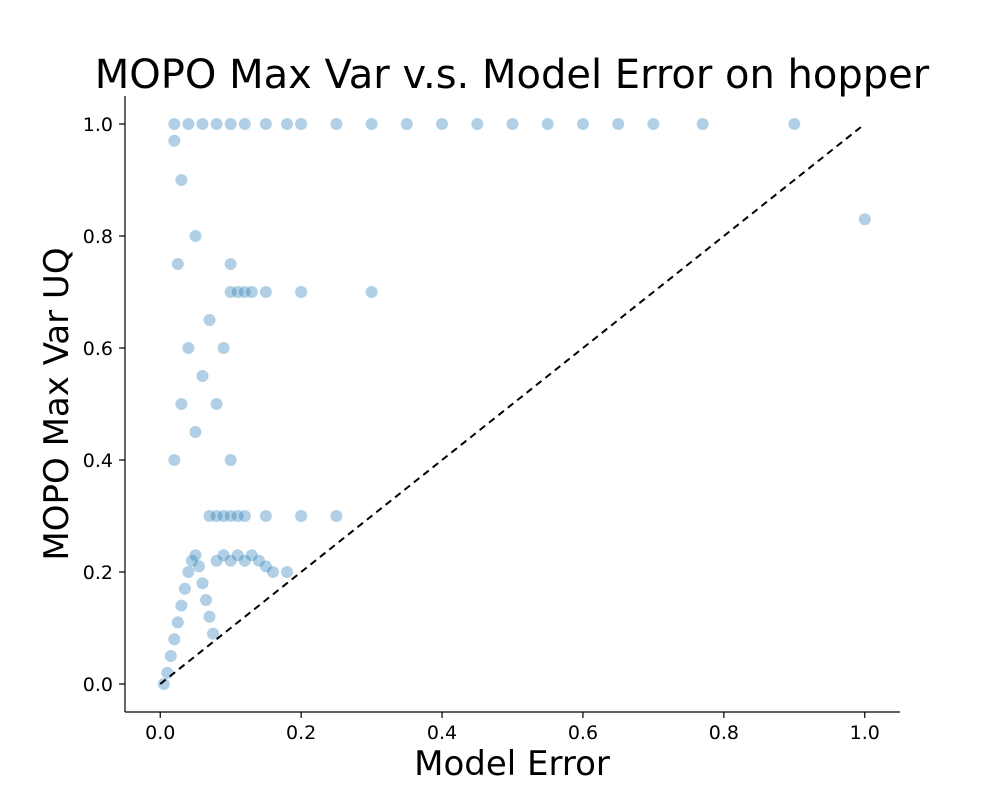 This screenshot has width=1000, height=800. What do you see at coordinates (160, 733) in the screenshot?
I see `x-tick-label: 0.0` at bounding box center [160, 733].